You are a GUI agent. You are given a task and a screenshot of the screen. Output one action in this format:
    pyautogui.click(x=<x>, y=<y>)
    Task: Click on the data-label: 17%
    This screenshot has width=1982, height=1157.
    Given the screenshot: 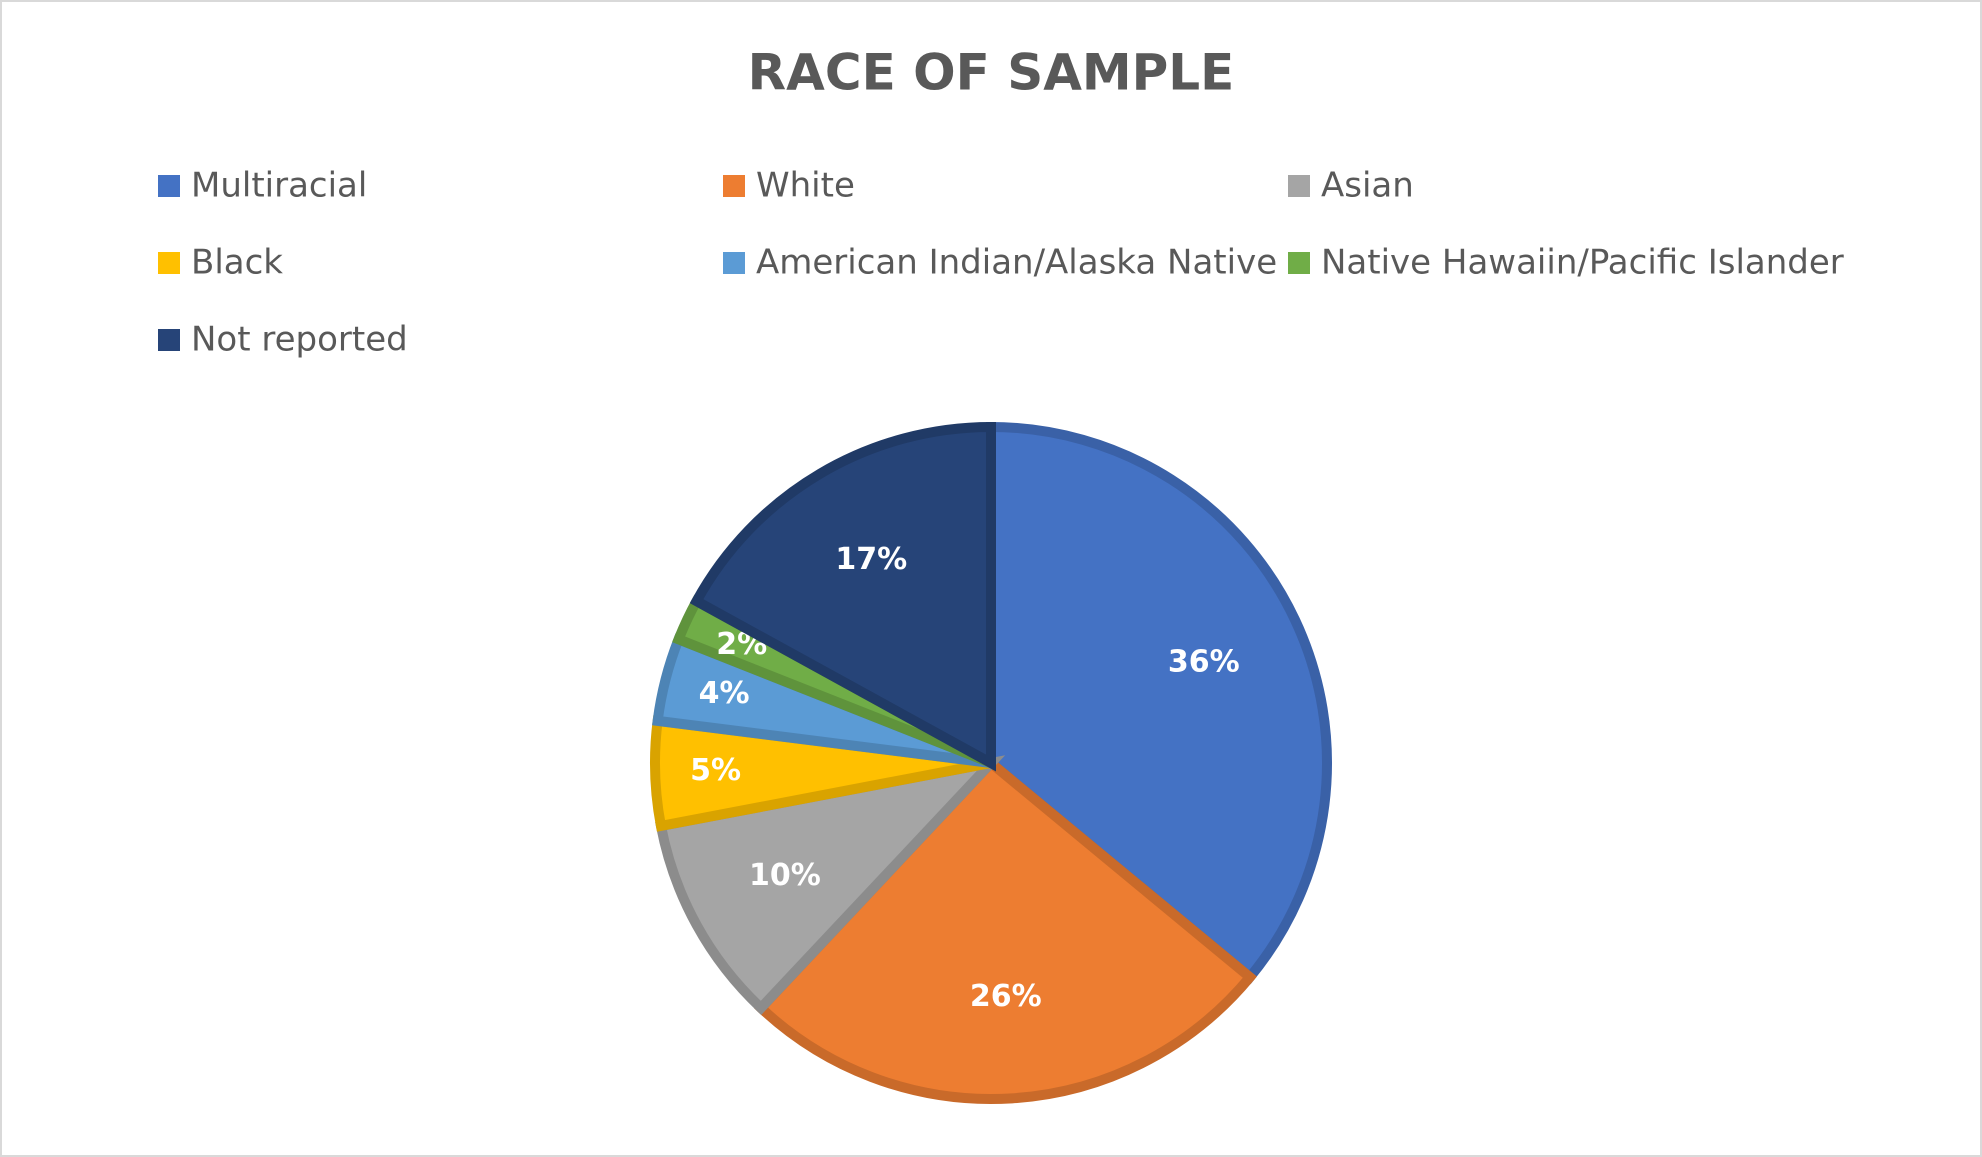 What is the action you would take?
    pyautogui.click(x=871, y=559)
    